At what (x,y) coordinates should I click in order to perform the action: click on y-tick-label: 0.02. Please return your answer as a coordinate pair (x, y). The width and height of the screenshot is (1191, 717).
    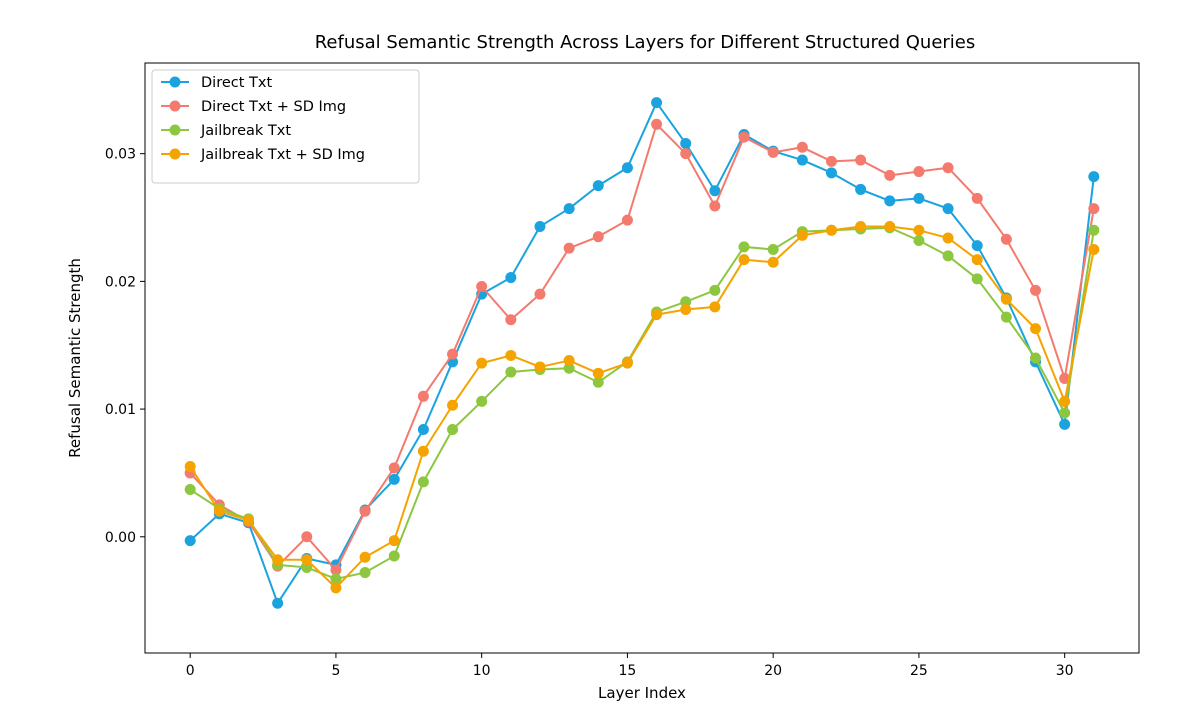
    Looking at the image, I should click on (120, 282).